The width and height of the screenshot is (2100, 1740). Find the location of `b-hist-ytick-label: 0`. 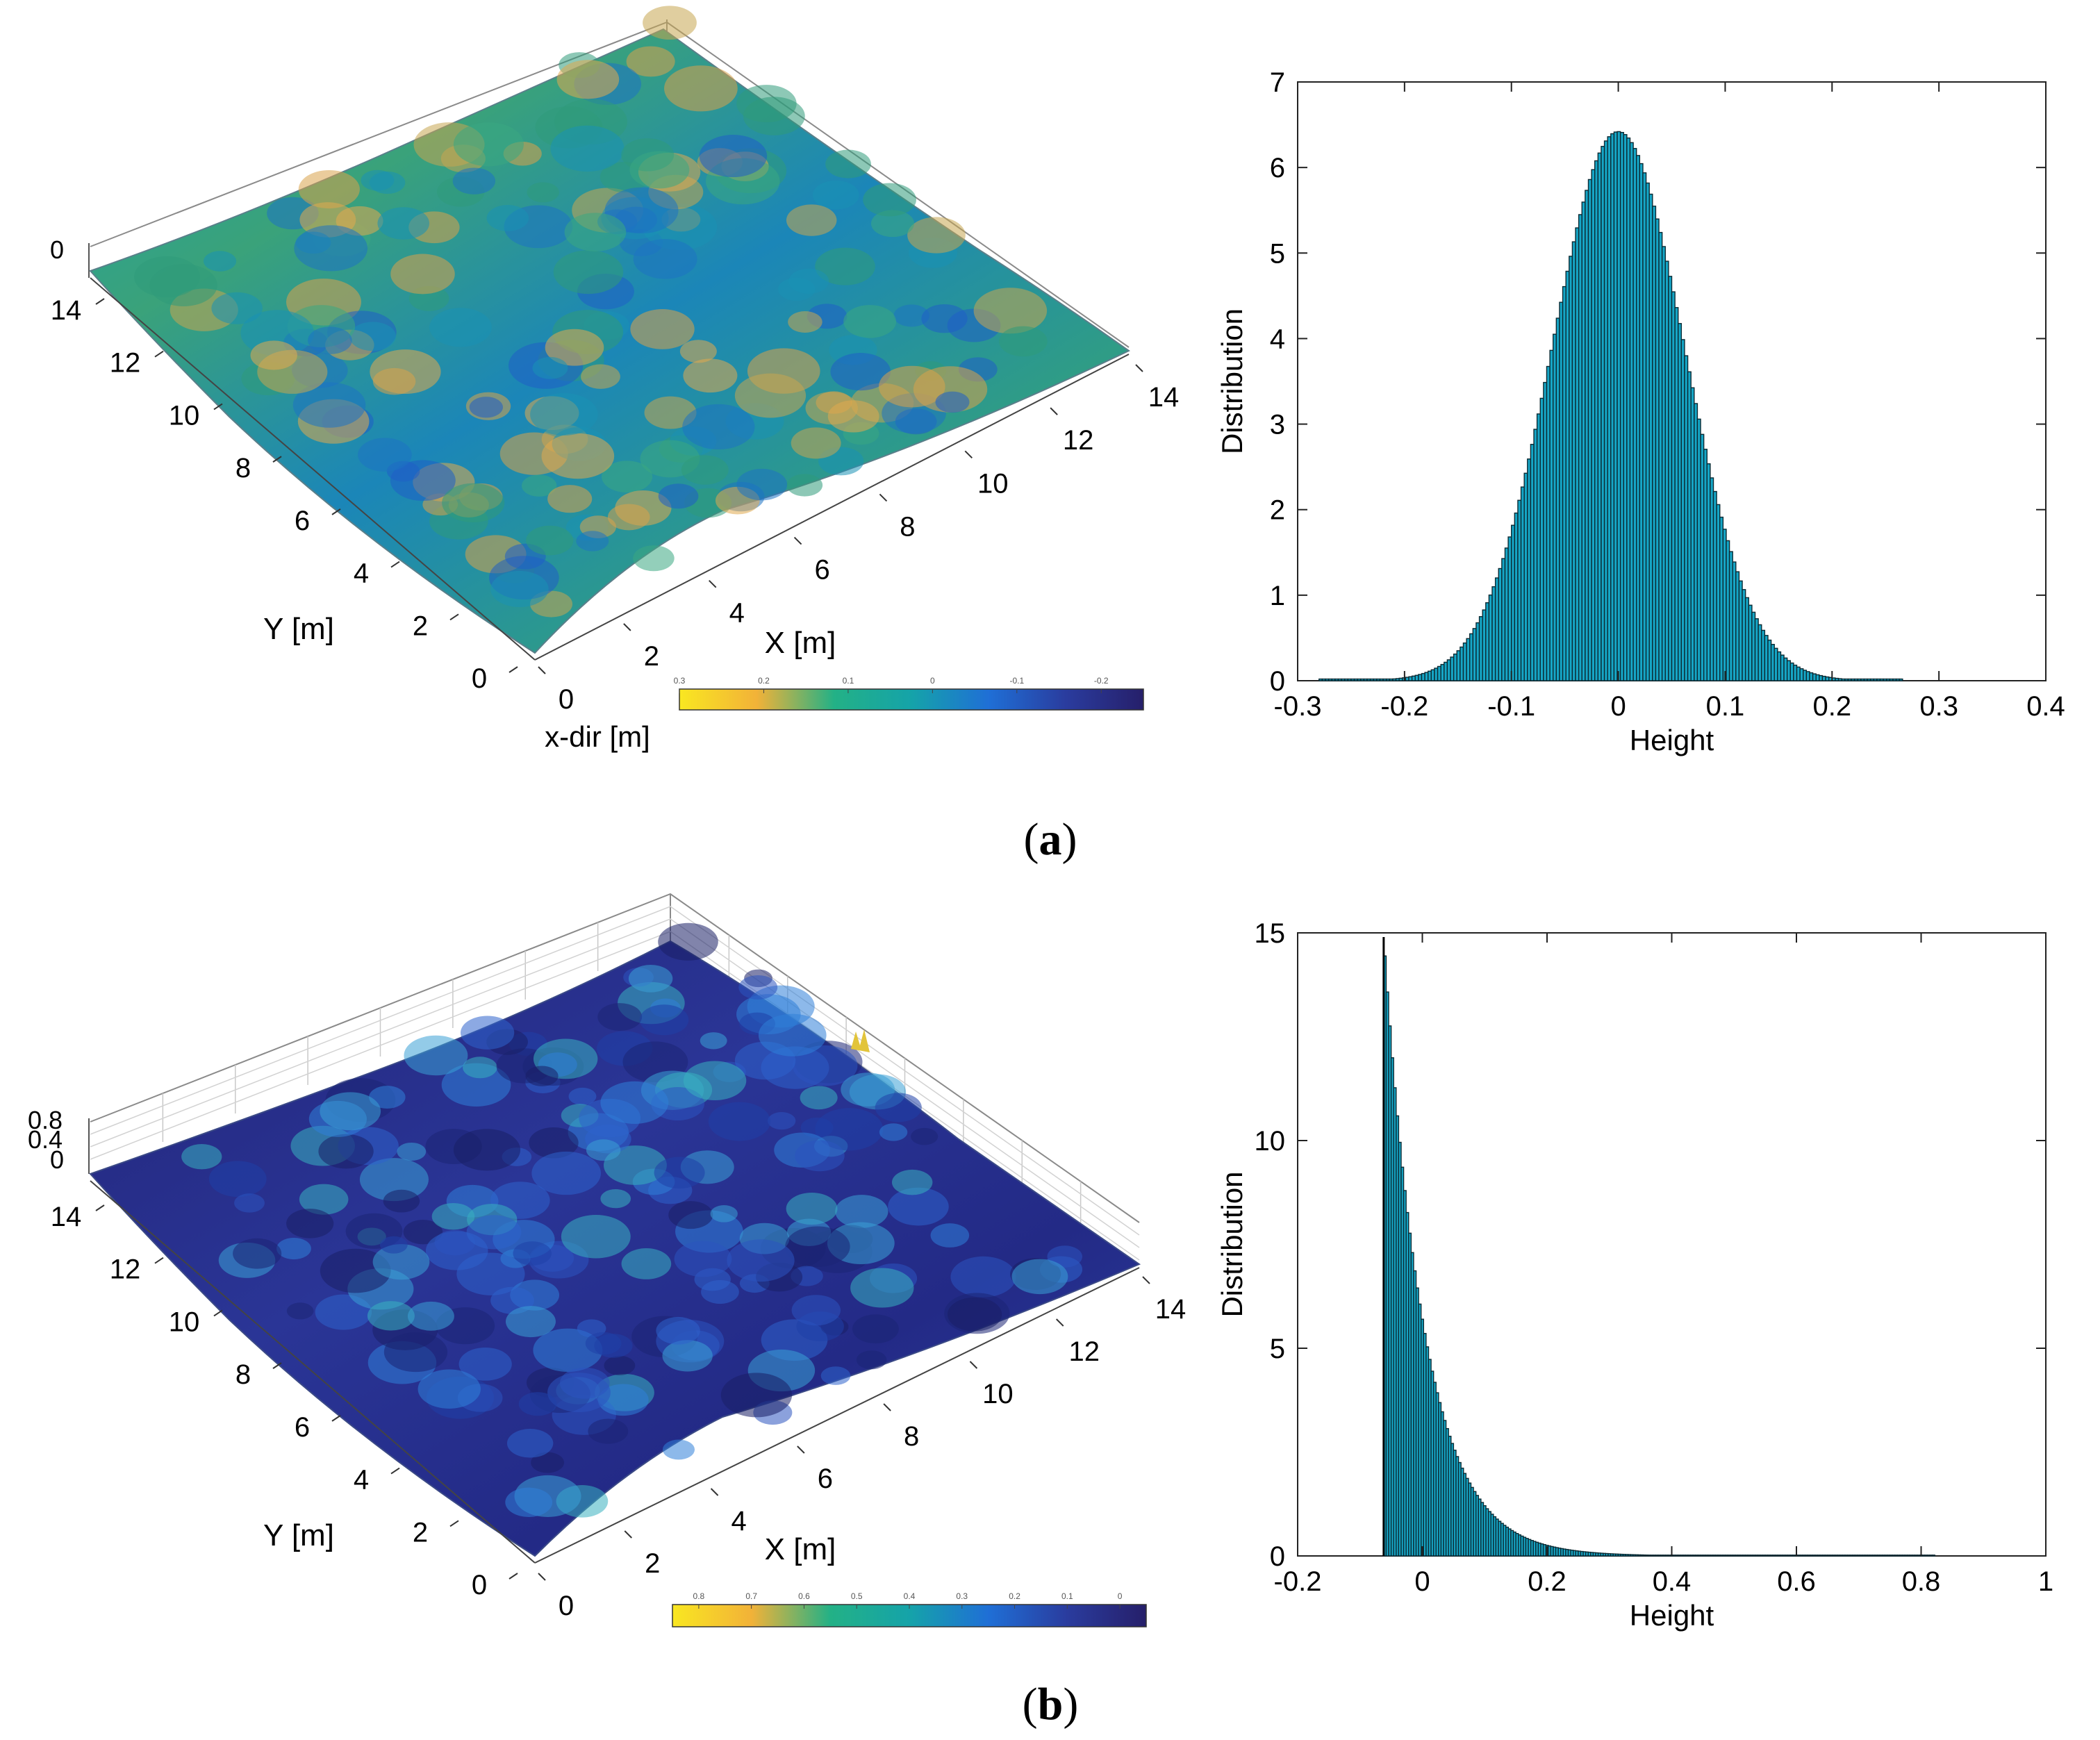

b-hist-ytick-label: 0 is located at coordinates (1277, 1556).